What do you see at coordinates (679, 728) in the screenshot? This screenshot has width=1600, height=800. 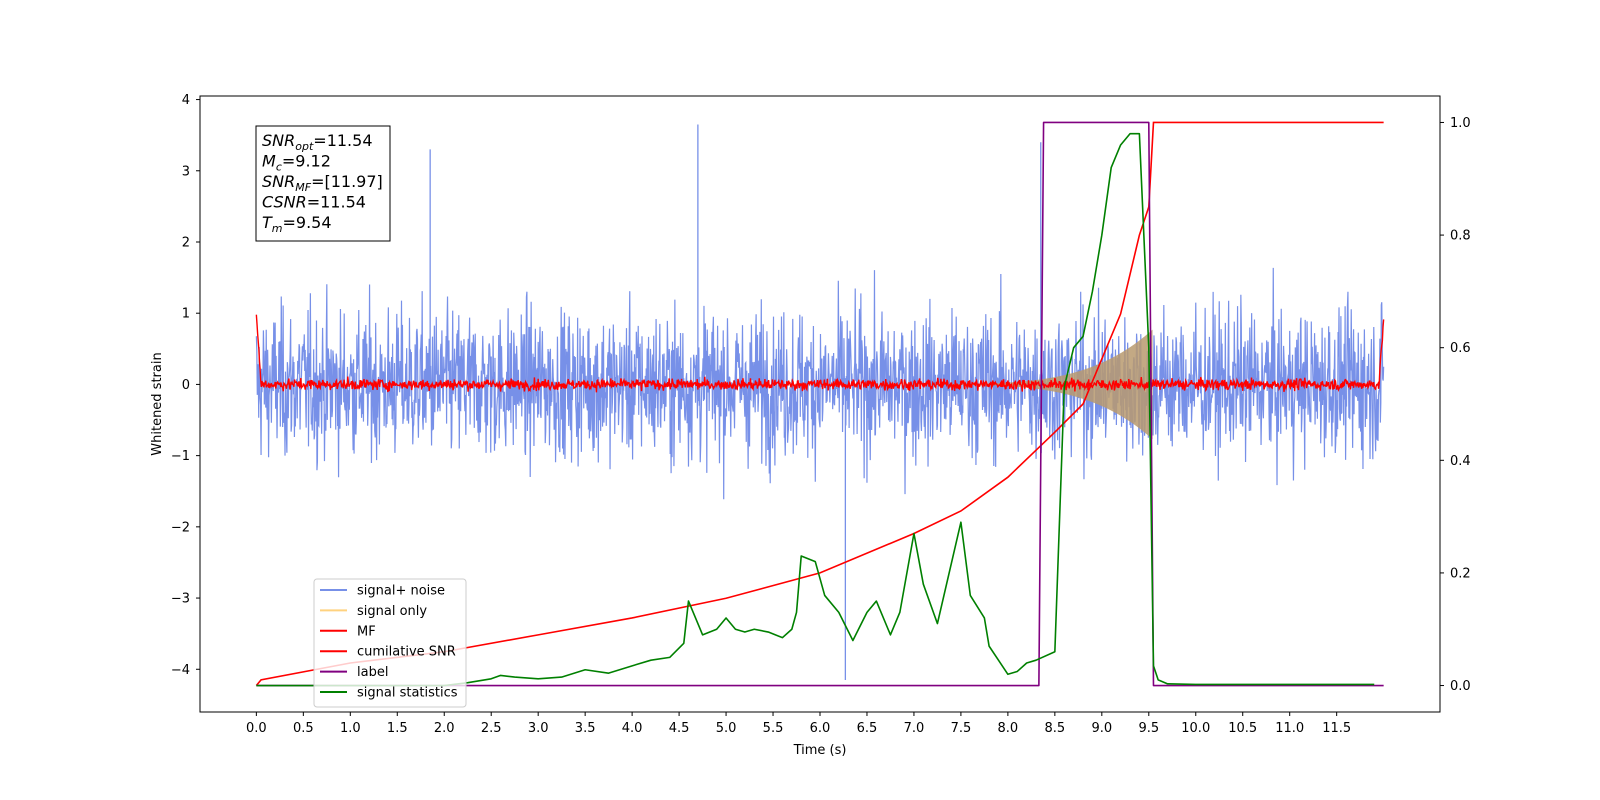 I see `x-tick-label: 4.5` at bounding box center [679, 728].